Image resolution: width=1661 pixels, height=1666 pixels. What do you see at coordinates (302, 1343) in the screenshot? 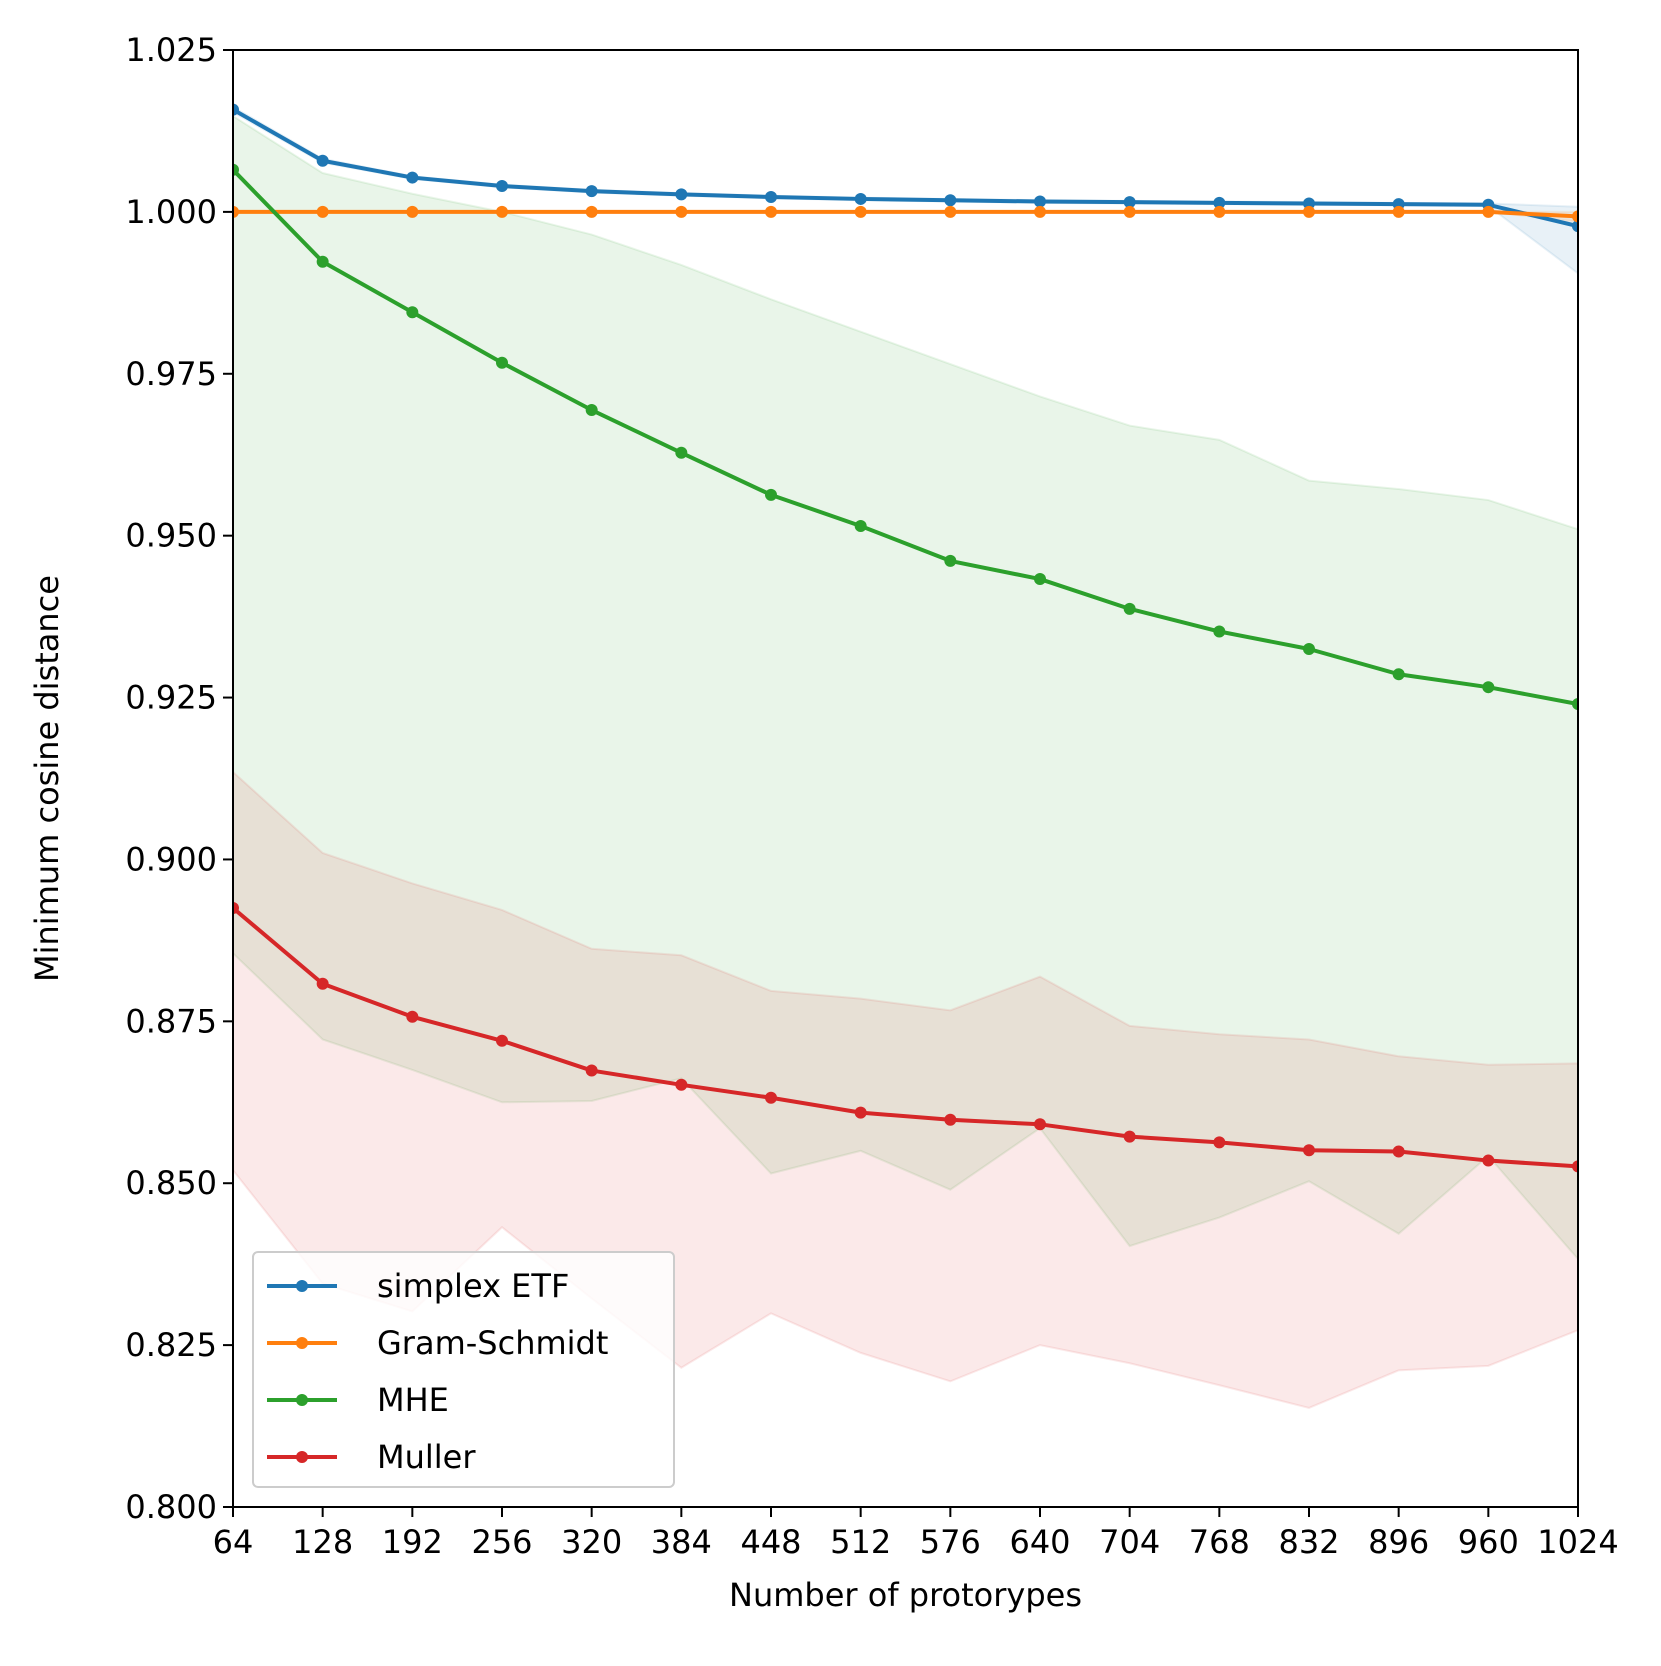
I see `legend-marker-gram-schmidt` at bounding box center [302, 1343].